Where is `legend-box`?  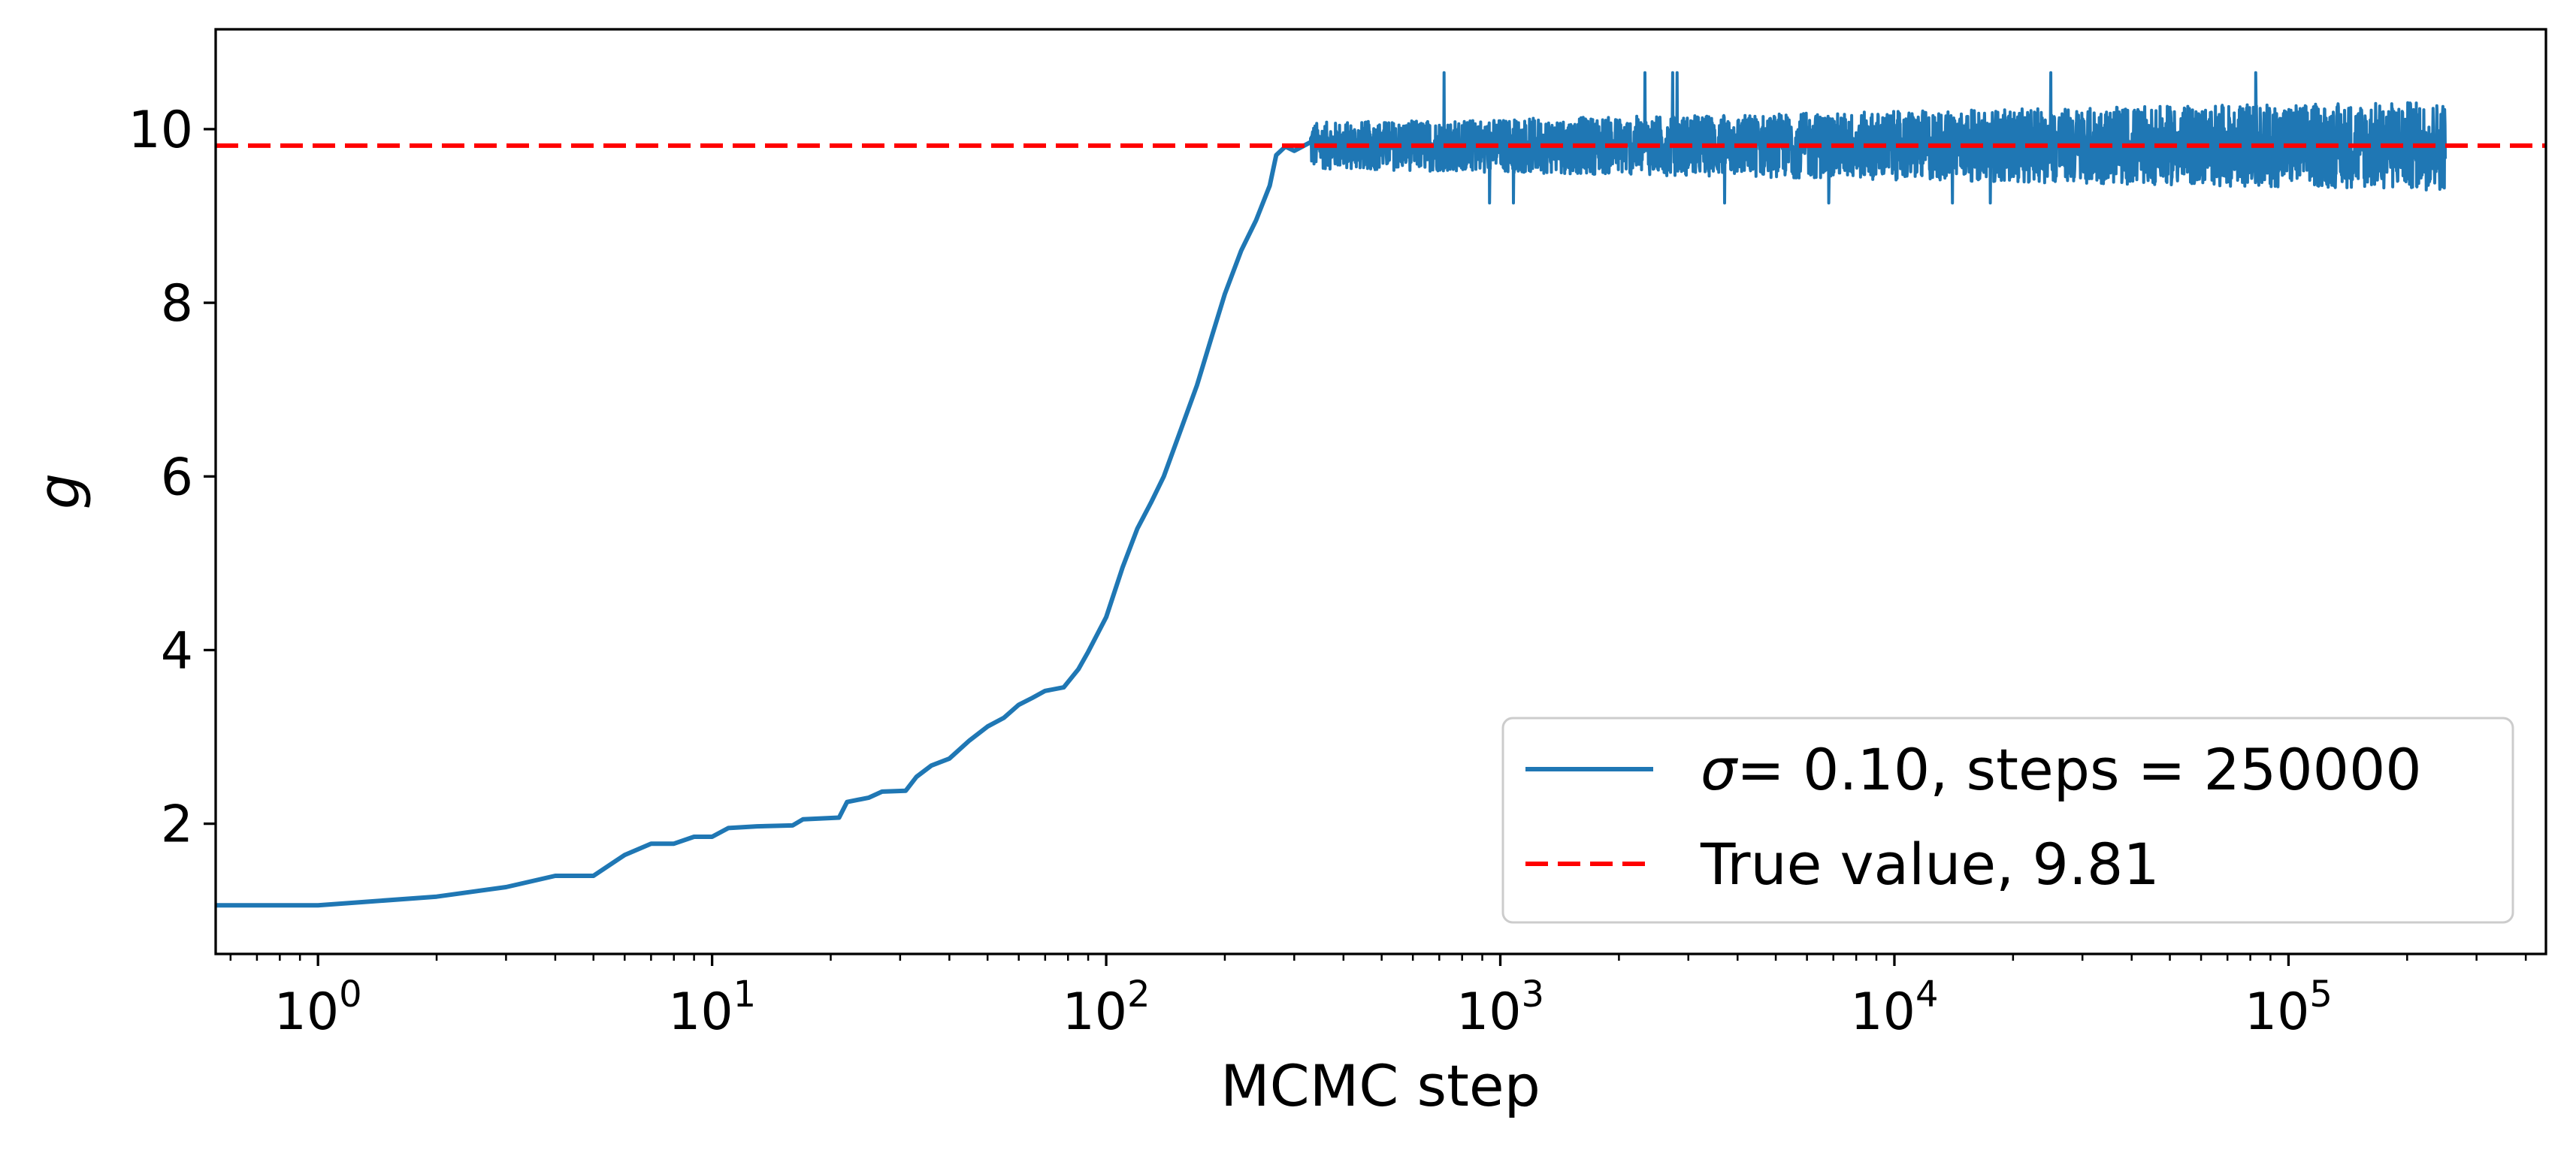
legend-box is located at coordinates (2008, 820).